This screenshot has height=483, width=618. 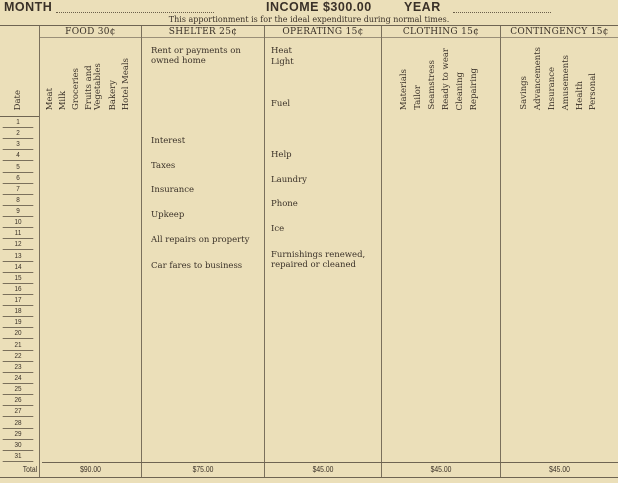 What do you see at coordinates (18, 278) in the screenshot?
I see `date-row: 15` at bounding box center [18, 278].